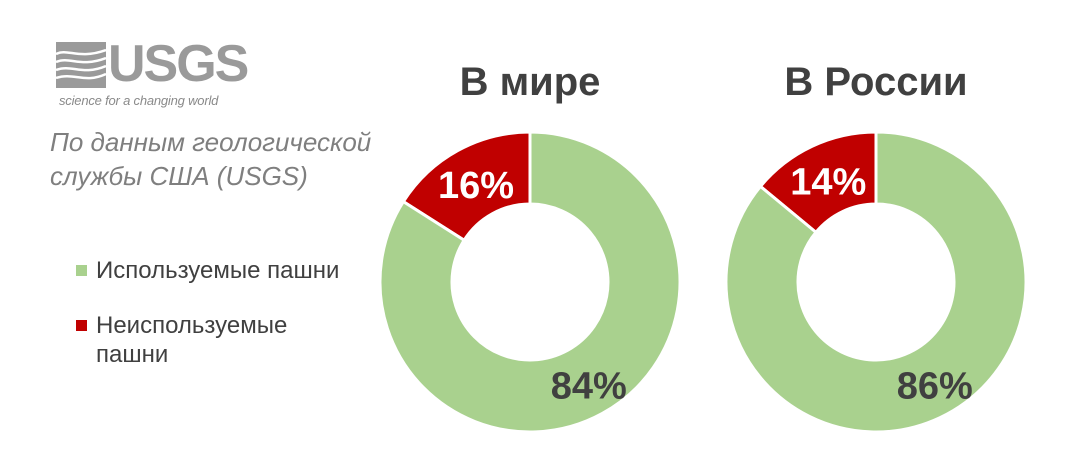 The image size is (1074, 449). Describe the element at coordinates (476, 186) in the screenshot. I see `data-label-world-unused: 16%` at that location.